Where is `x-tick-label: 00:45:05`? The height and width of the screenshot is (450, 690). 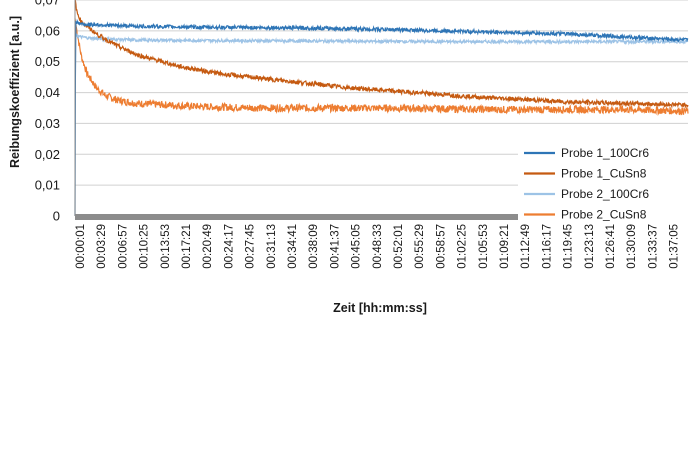 x-tick-label: 00:45:05 is located at coordinates (357, 246).